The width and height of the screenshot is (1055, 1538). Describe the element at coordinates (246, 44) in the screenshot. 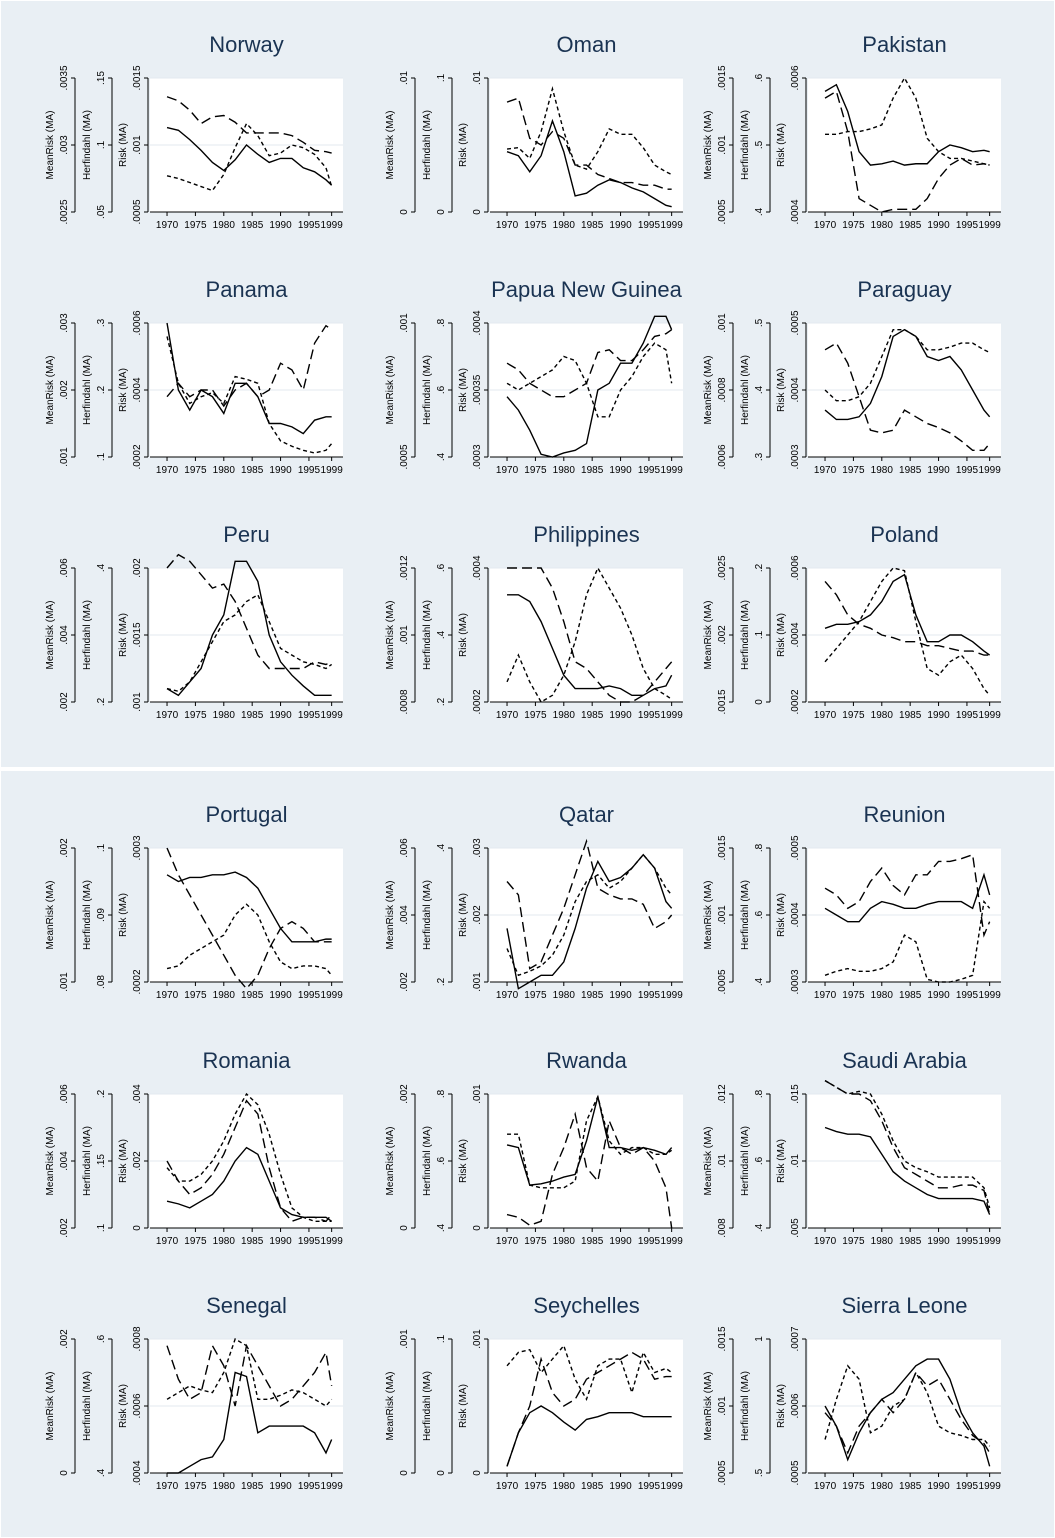

I see `chart-title: Norway` at that location.